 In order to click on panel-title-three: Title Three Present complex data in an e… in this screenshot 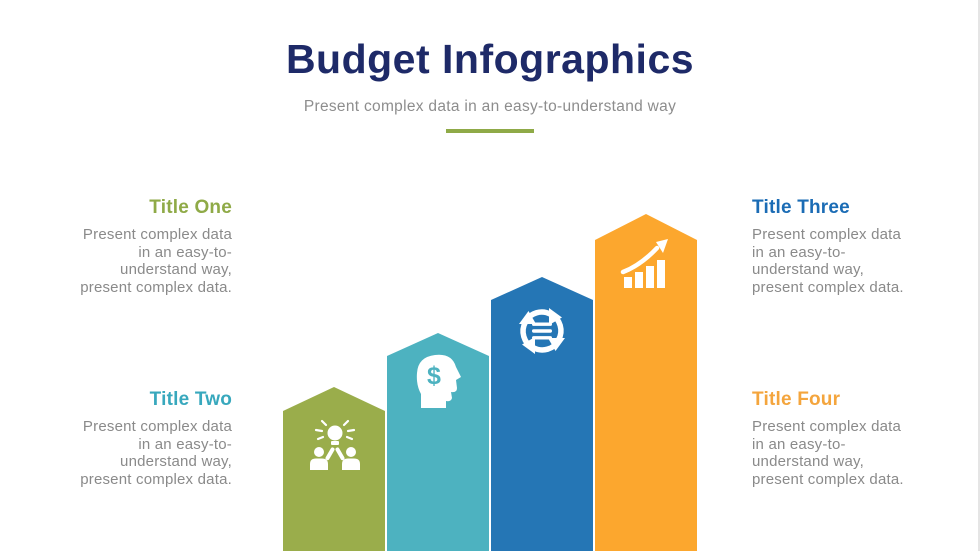, I will do `click(840, 247)`.